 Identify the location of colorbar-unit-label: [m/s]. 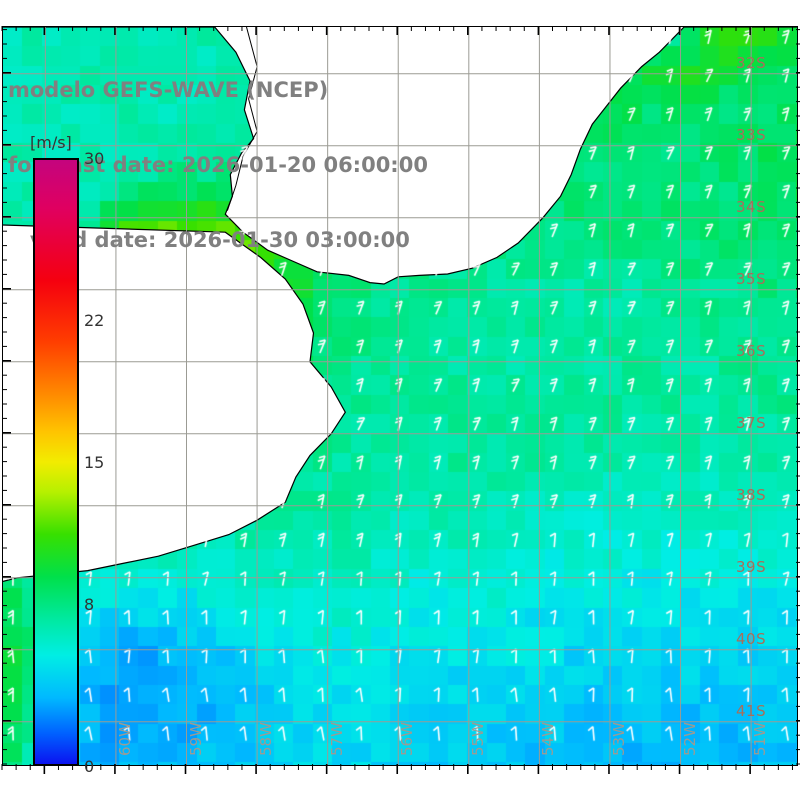
(51, 142).